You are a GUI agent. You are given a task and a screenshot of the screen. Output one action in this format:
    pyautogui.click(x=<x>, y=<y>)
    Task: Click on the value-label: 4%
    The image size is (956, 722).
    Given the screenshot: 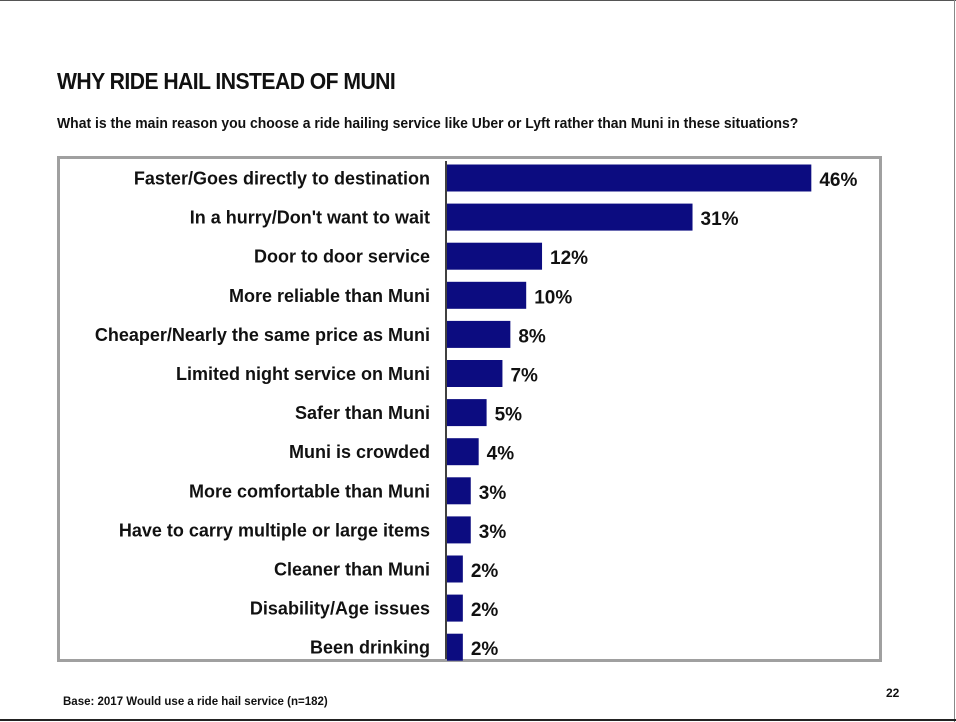 What is the action you would take?
    pyautogui.click(x=501, y=454)
    